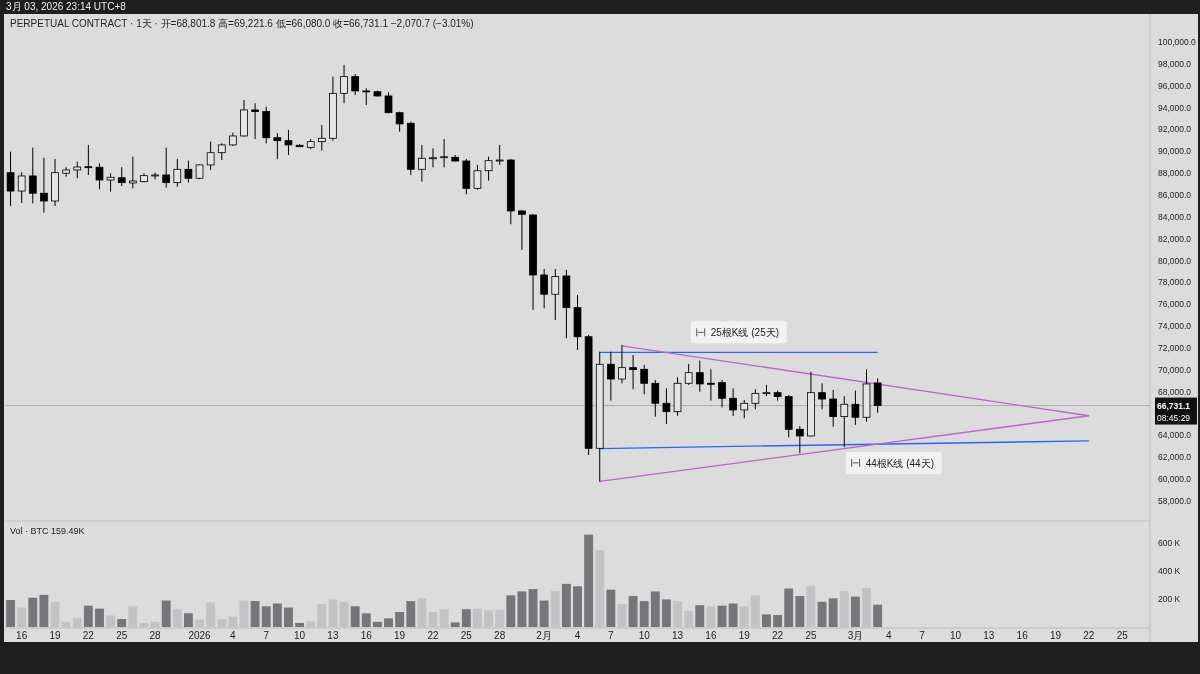 The image size is (1200, 674). Describe the element at coordinates (47, 531) in the screenshot. I see `text: Vol · BTC 159.49K` at that location.